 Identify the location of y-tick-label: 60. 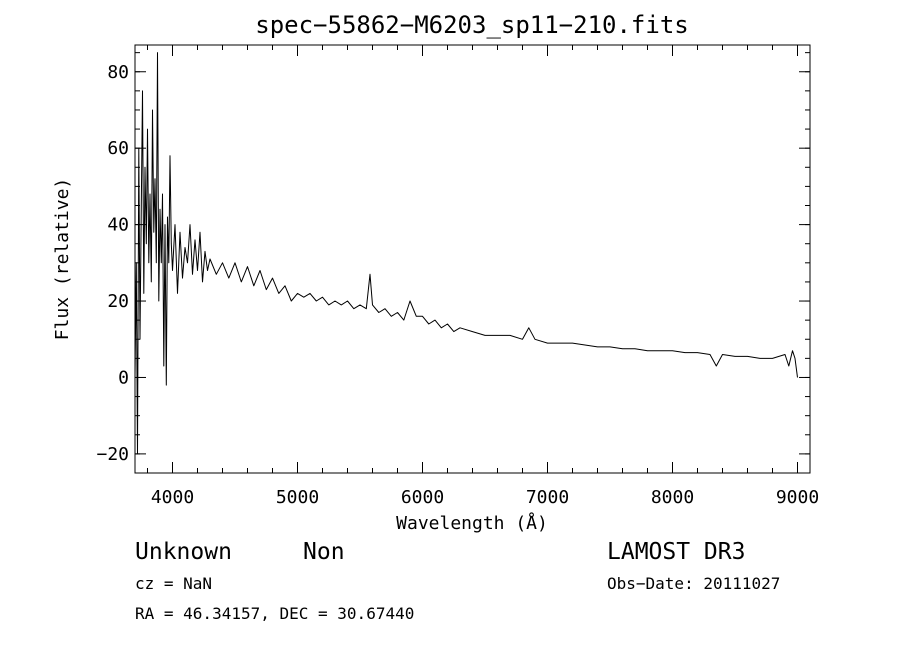
(118, 148).